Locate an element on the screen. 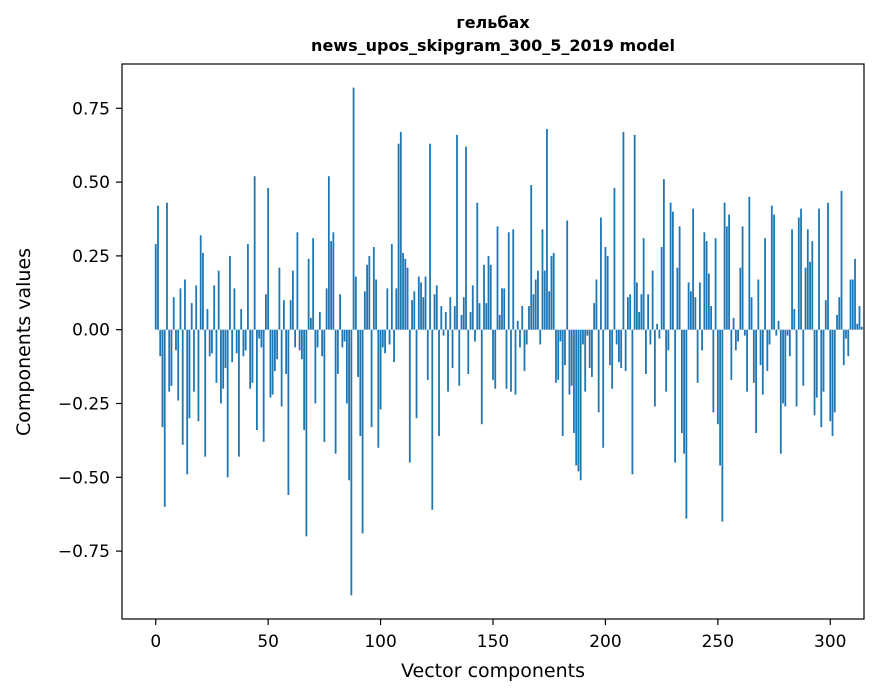 The height and width of the screenshot is (696, 880). y-axis: −0.75 −0.50 −0.25 0.00 0.25 0.50 0.75 is located at coordinates (90, 330).